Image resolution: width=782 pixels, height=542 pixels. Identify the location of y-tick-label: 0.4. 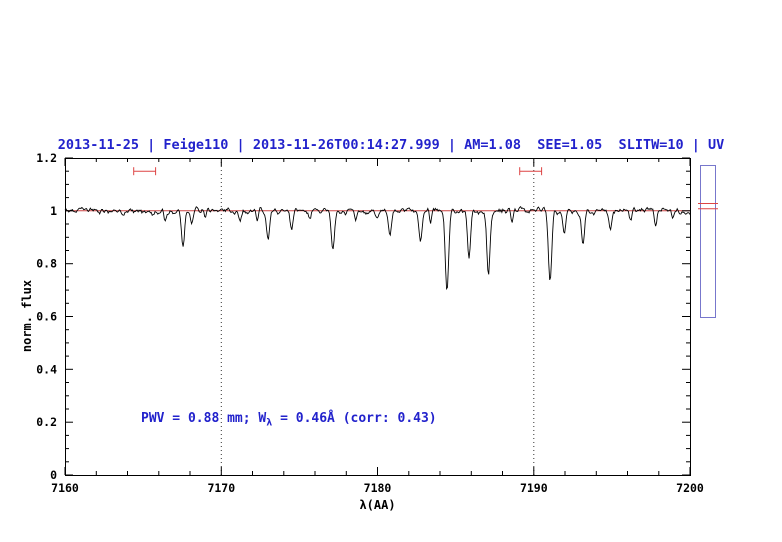
(46, 369).